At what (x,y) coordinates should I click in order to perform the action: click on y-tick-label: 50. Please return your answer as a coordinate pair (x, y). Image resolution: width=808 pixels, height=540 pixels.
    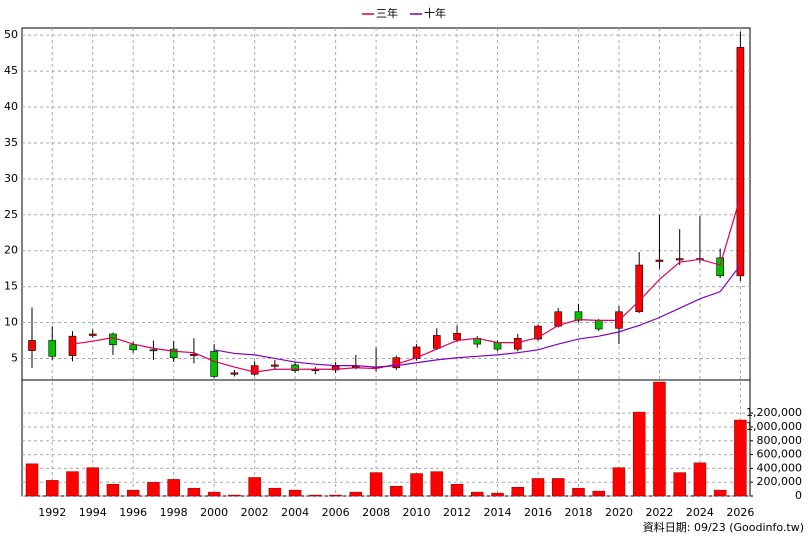
    Looking at the image, I should click on (11, 34).